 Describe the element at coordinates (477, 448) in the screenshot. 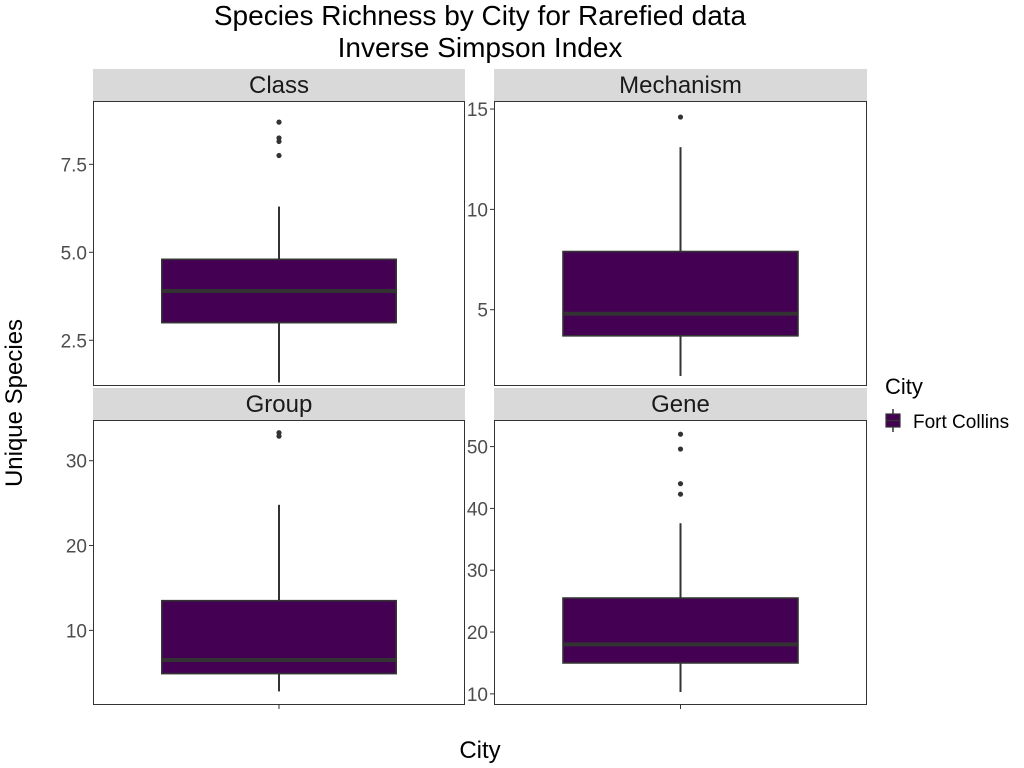

I see `y-tick-label-gene: 50` at that location.